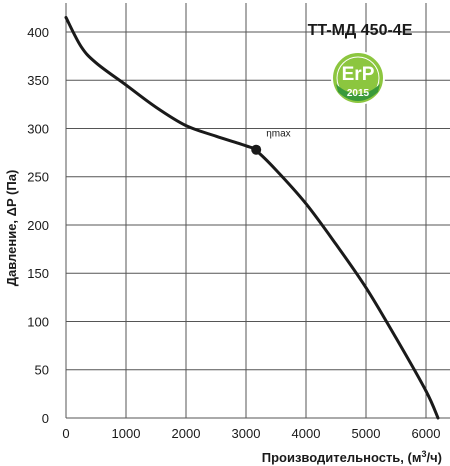  What do you see at coordinates (45, 418) in the screenshot?
I see `y-tick-label-0: 0` at bounding box center [45, 418].